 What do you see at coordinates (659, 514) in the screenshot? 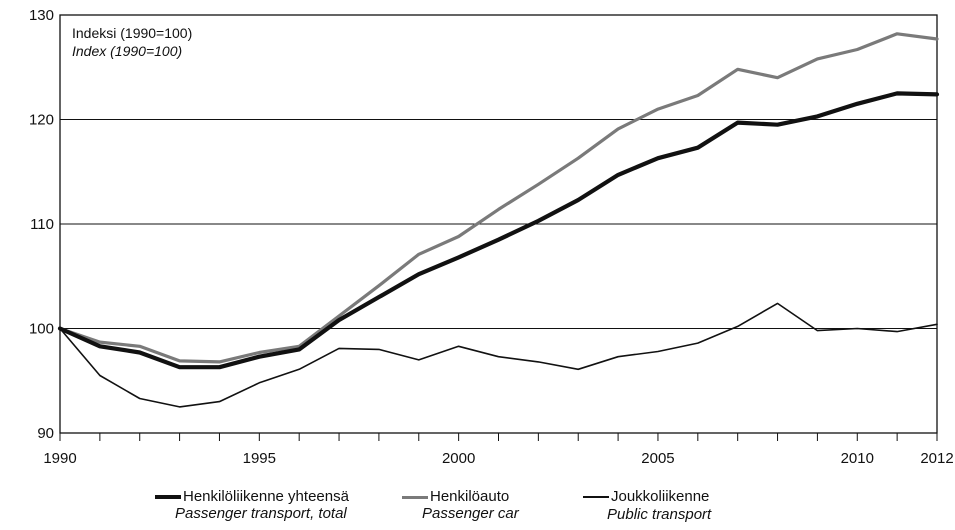
I see `legend-sublabel-public: Public transport` at bounding box center [659, 514].